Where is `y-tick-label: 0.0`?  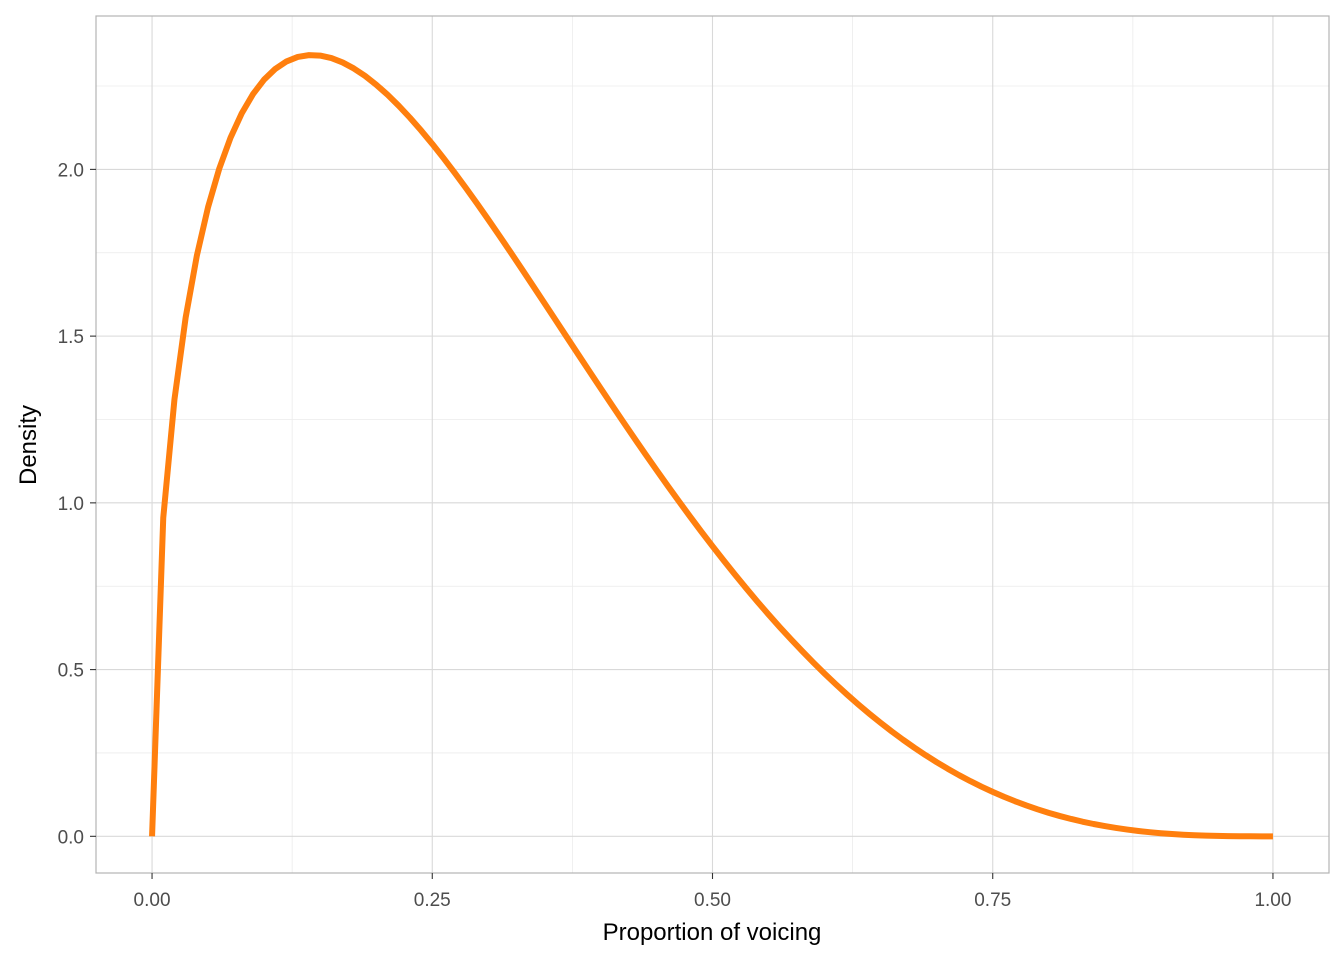
y-tick-label: 0.0 is located at coordinates (71, 837).